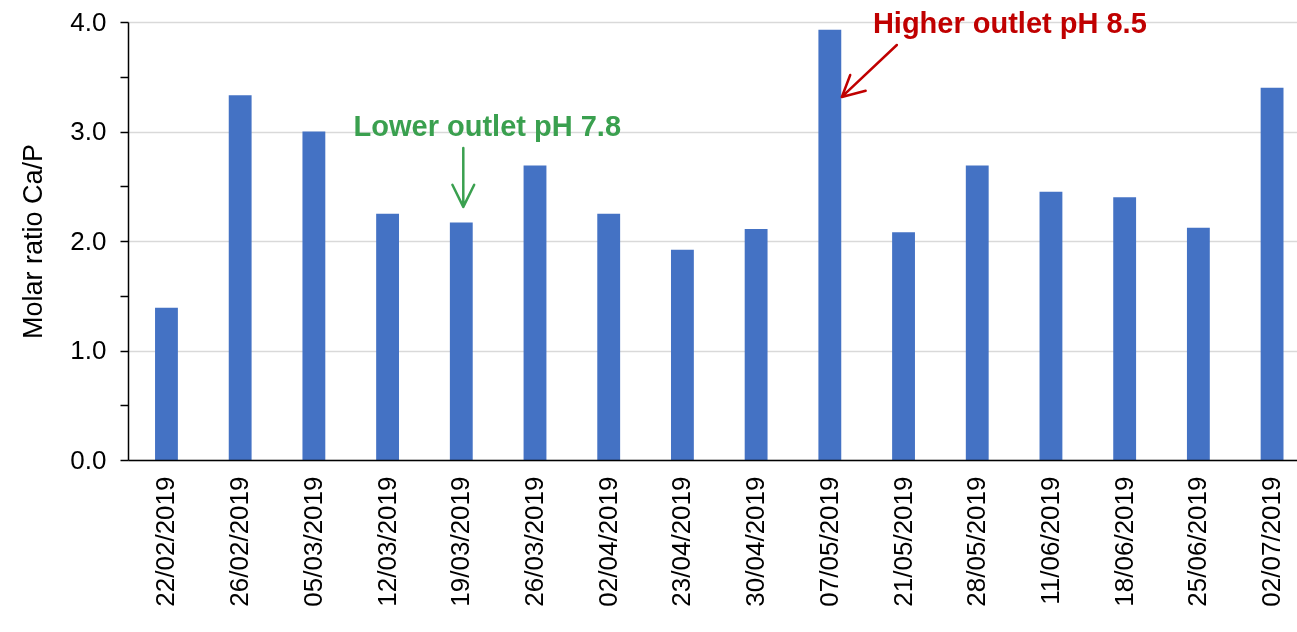 This screenshot has height=632, width=1297. What do you see at coordinates (460, 541) in the screenshot?
I see `x-tick-label: 19/03/2019` at bounding box center [460, 541].